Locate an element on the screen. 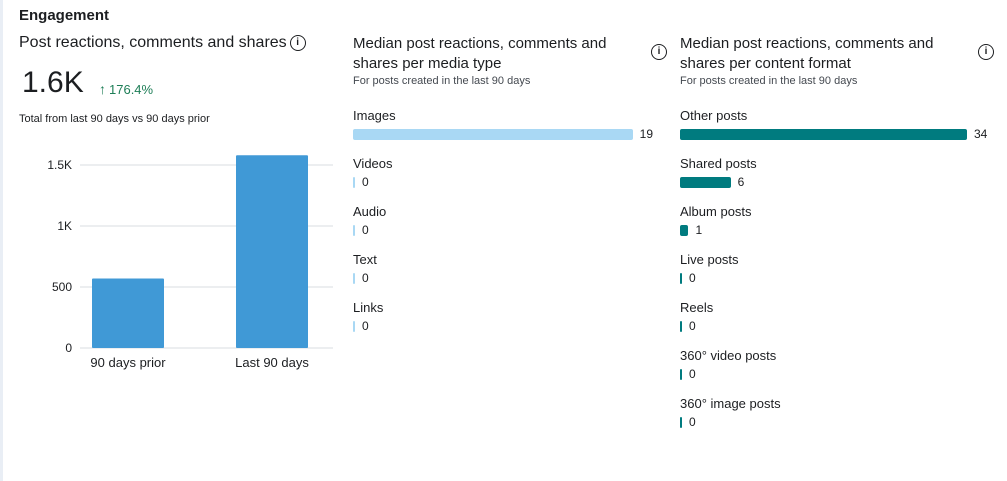 The width and height of the screenshot is (1007, 481). content-format-subtitle: For posts created in the last 90 days is located at coordinates (769, 81).